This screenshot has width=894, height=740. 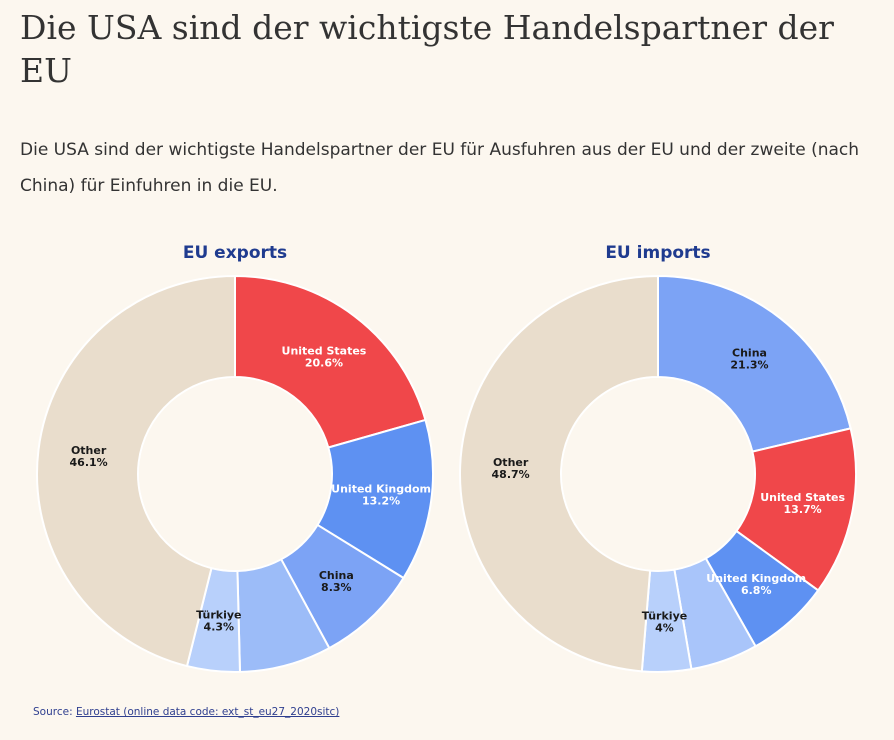 I want to click on imports-slice-other, so click(x=559, y=473).